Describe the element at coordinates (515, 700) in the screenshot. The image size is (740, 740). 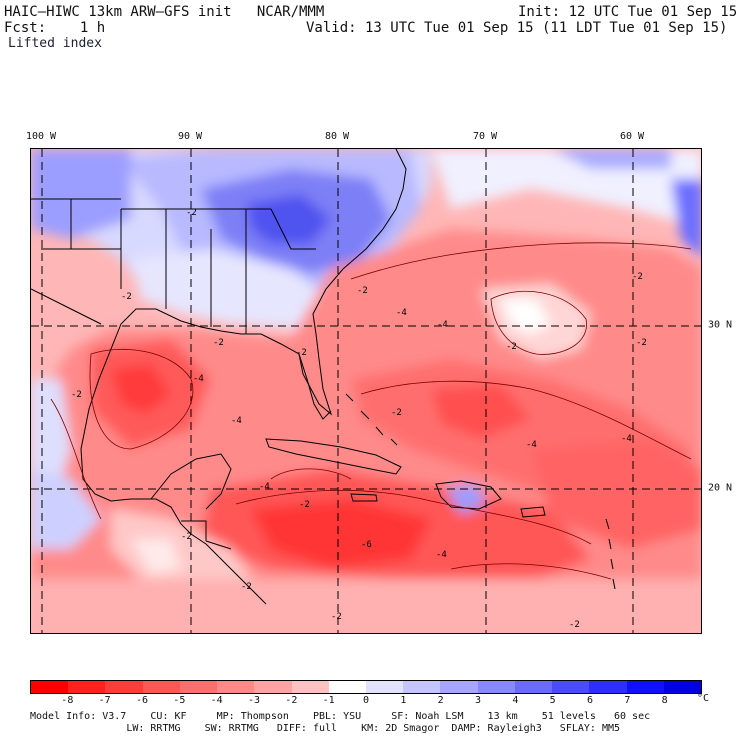
I see `colorbar-tick-label: 4` at that location.